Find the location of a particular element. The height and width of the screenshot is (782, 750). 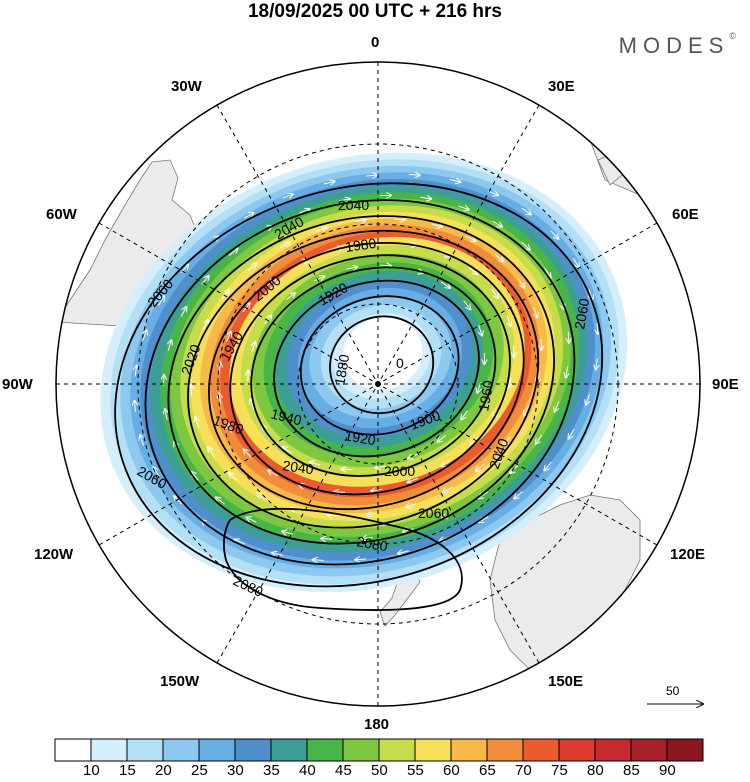

colorbar-tick-label: 60 is located at coordinates (451, 770).